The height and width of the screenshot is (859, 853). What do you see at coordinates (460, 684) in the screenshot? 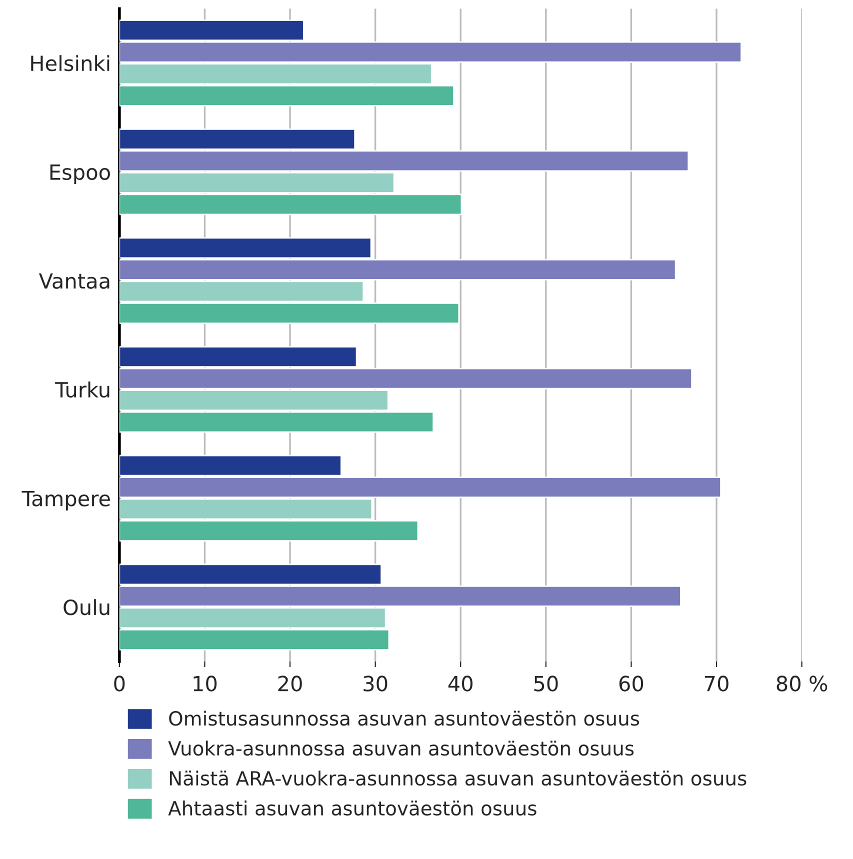
I see `x-tick-label: 40` at bounding box center [460, 684].